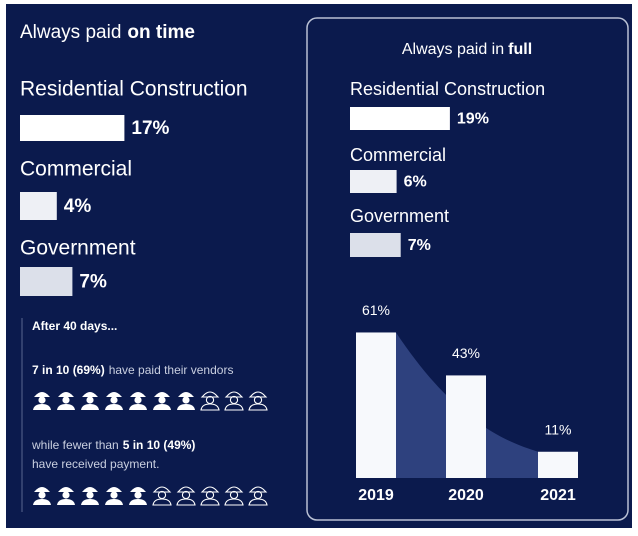 The image size is (638, 536). I want to click on left-title: Always paid on time, so click(107, 32).